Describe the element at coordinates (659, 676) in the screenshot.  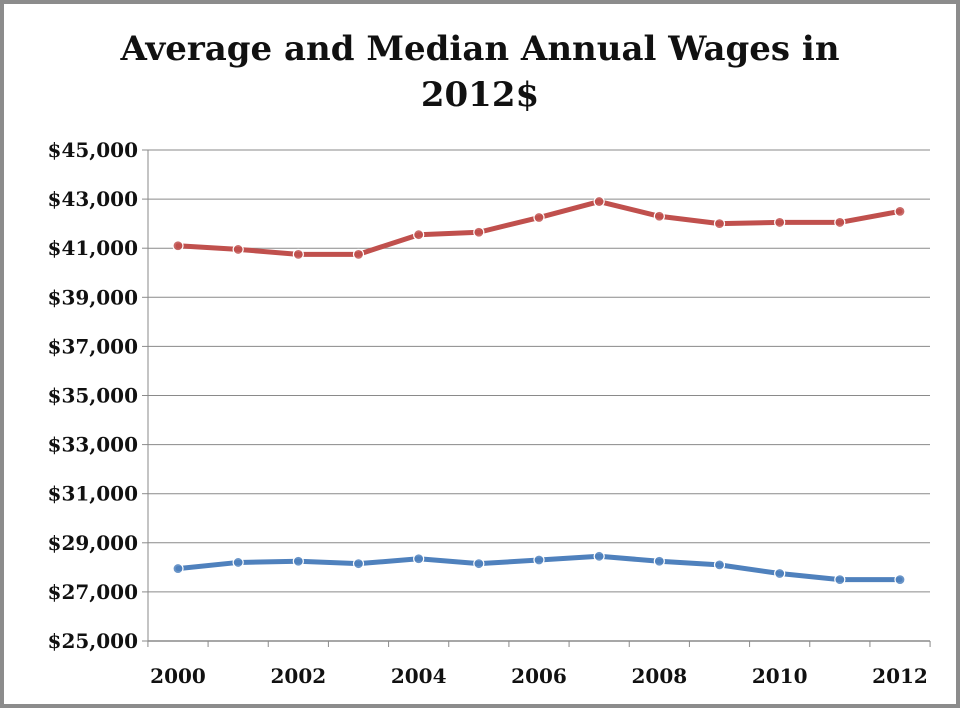
I see `x-tick-label: 2008` at that location.